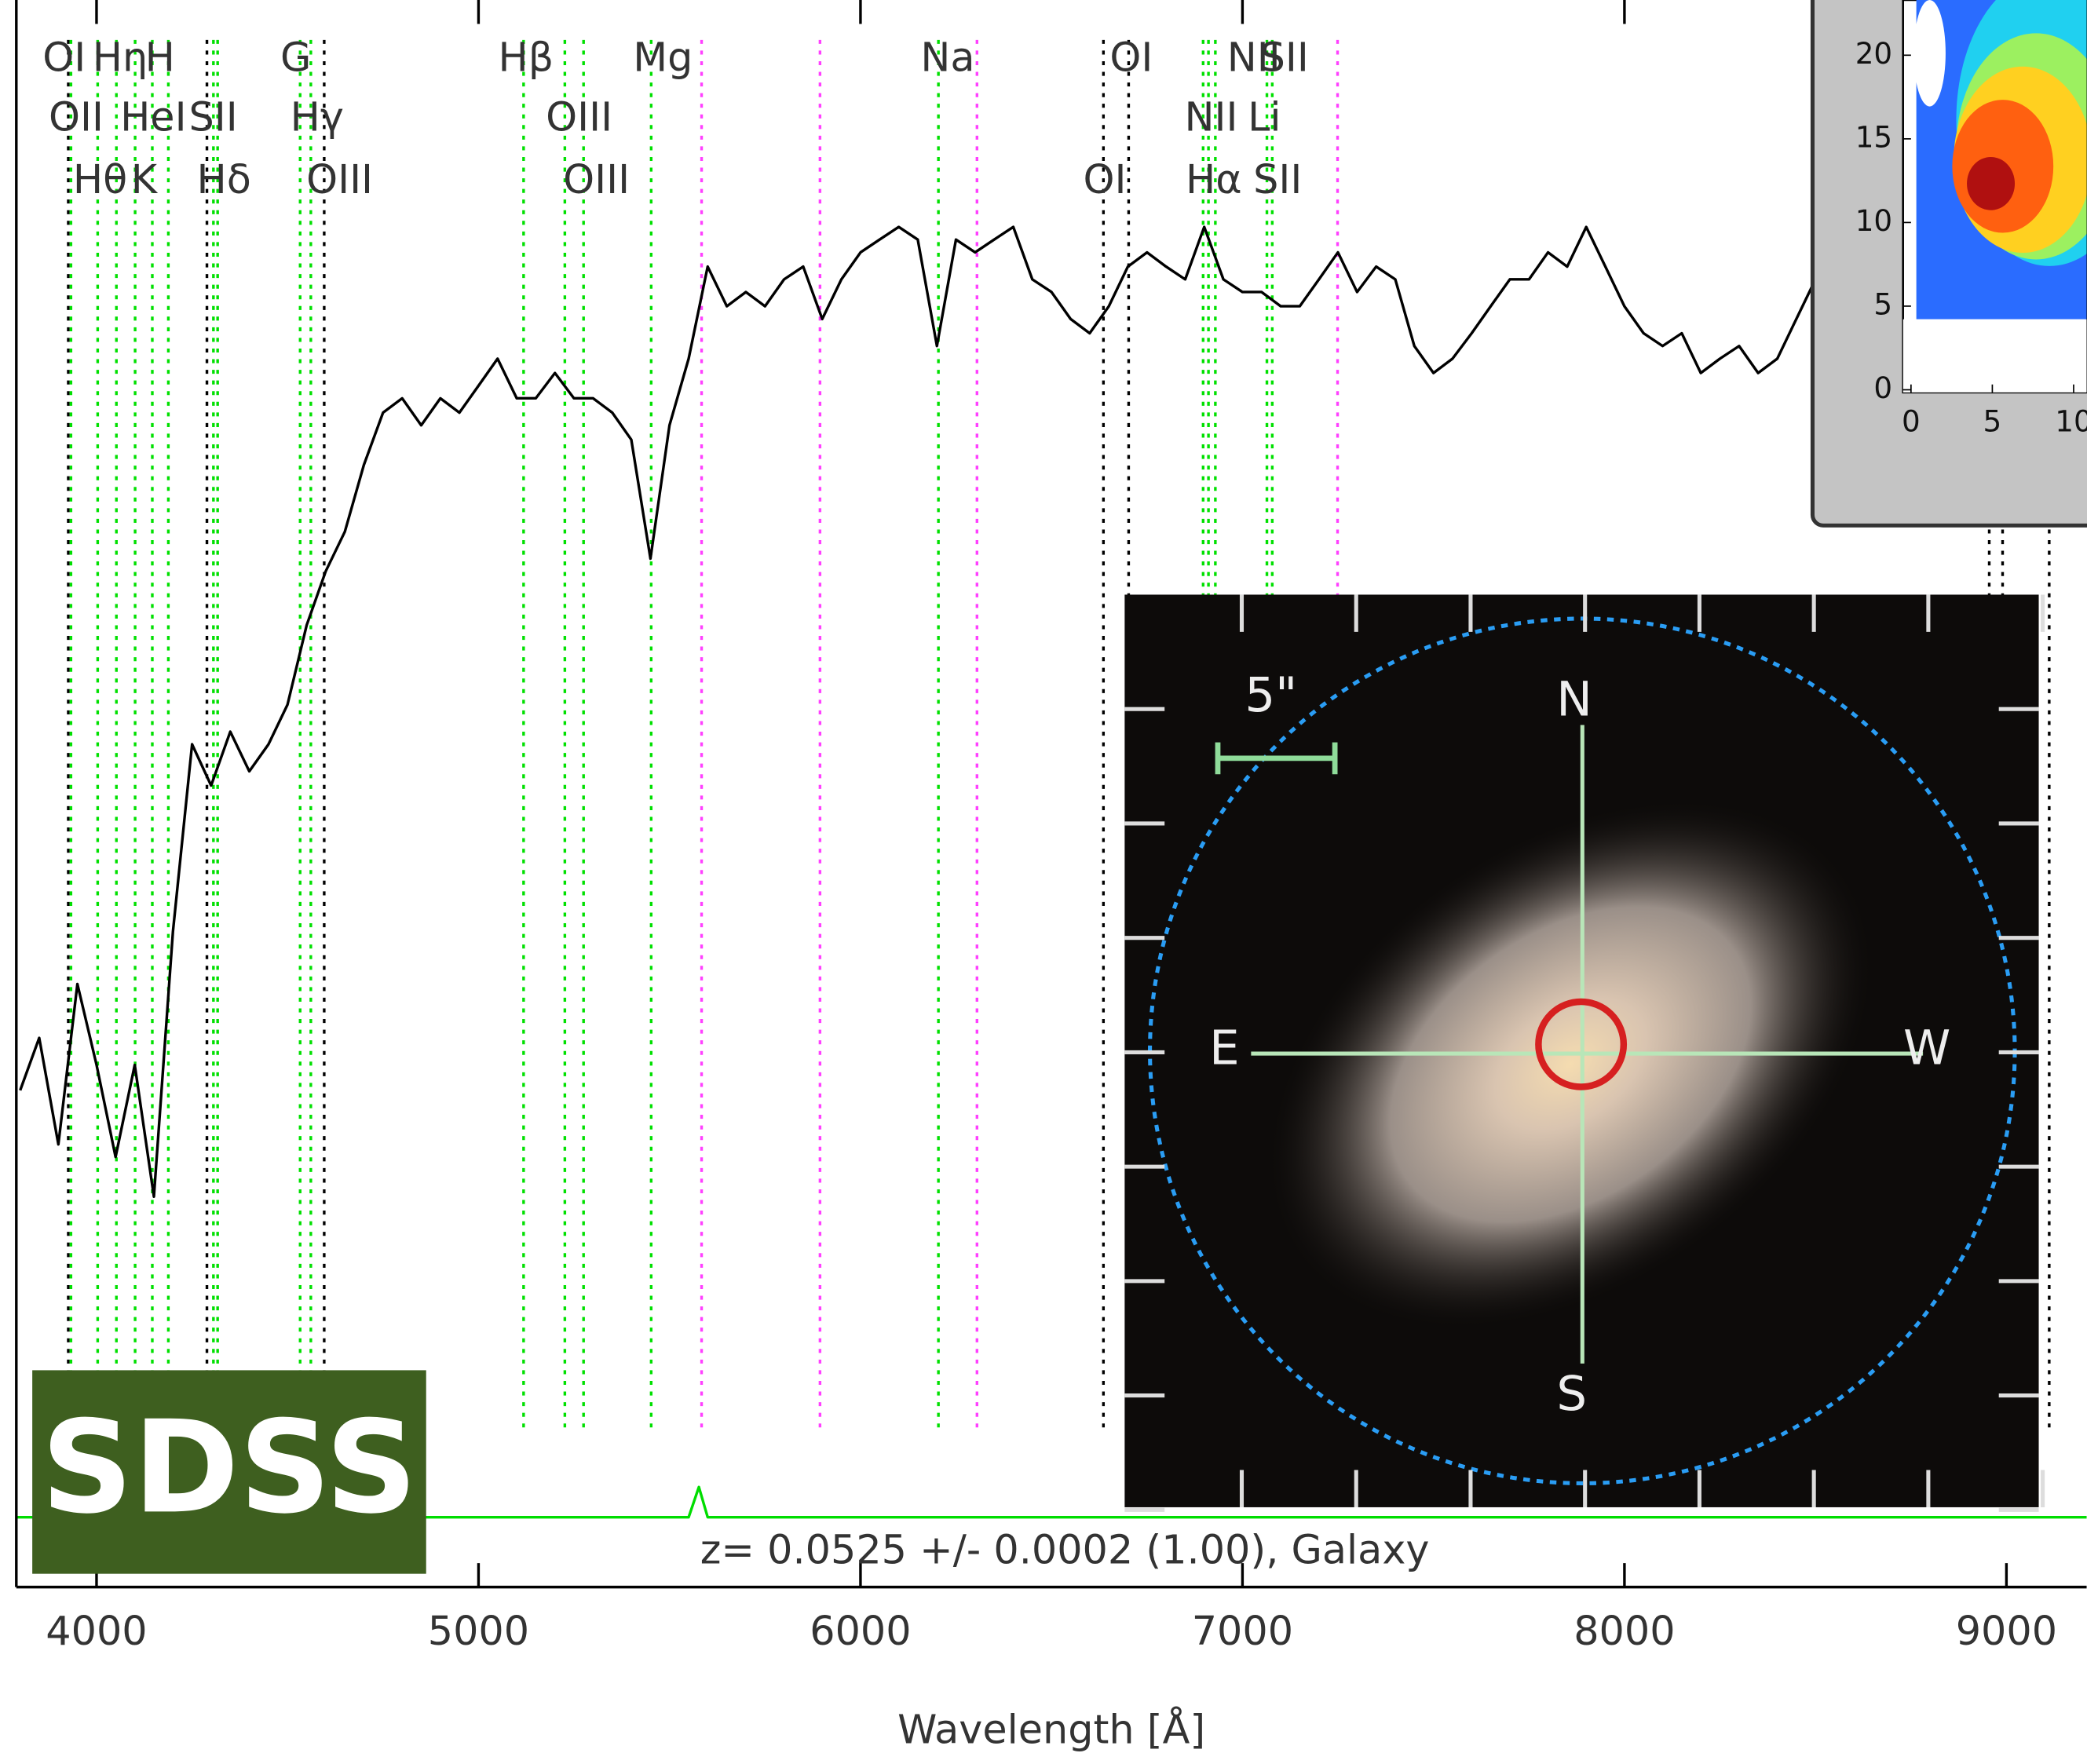  Describe the element at coordinates (1051, 1728) in the screenshot. I see `x-axis-label: Wavelength [Å]` at that location.